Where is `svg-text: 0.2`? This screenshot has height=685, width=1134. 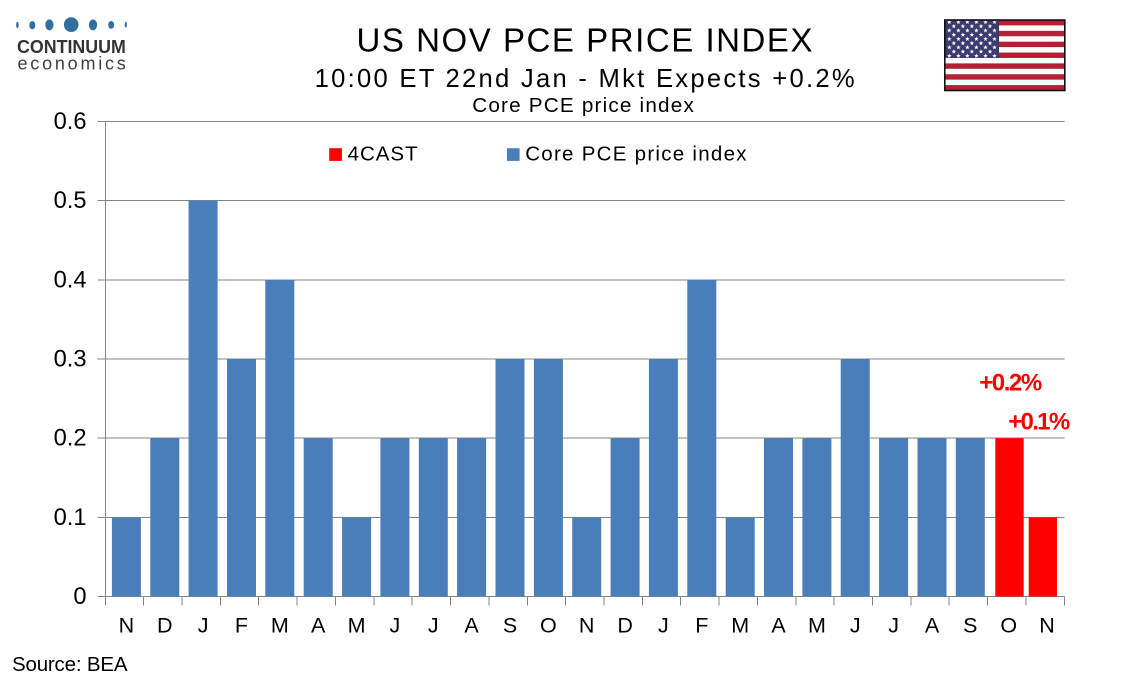 svg-text: 0.2 is located at coordinates (70, 439).